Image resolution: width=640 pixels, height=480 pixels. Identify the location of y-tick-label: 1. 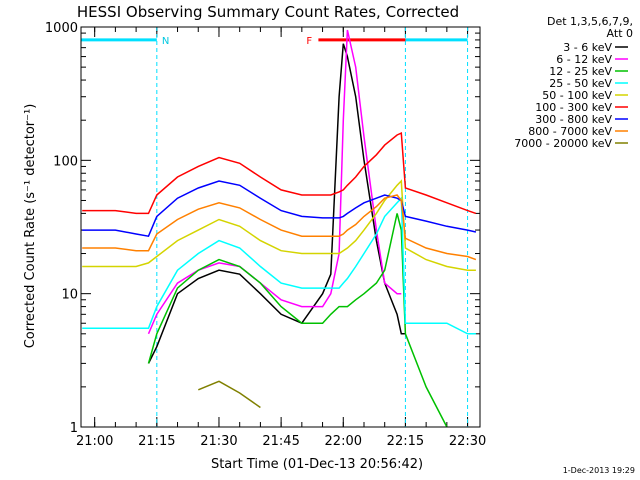
(74, 428).